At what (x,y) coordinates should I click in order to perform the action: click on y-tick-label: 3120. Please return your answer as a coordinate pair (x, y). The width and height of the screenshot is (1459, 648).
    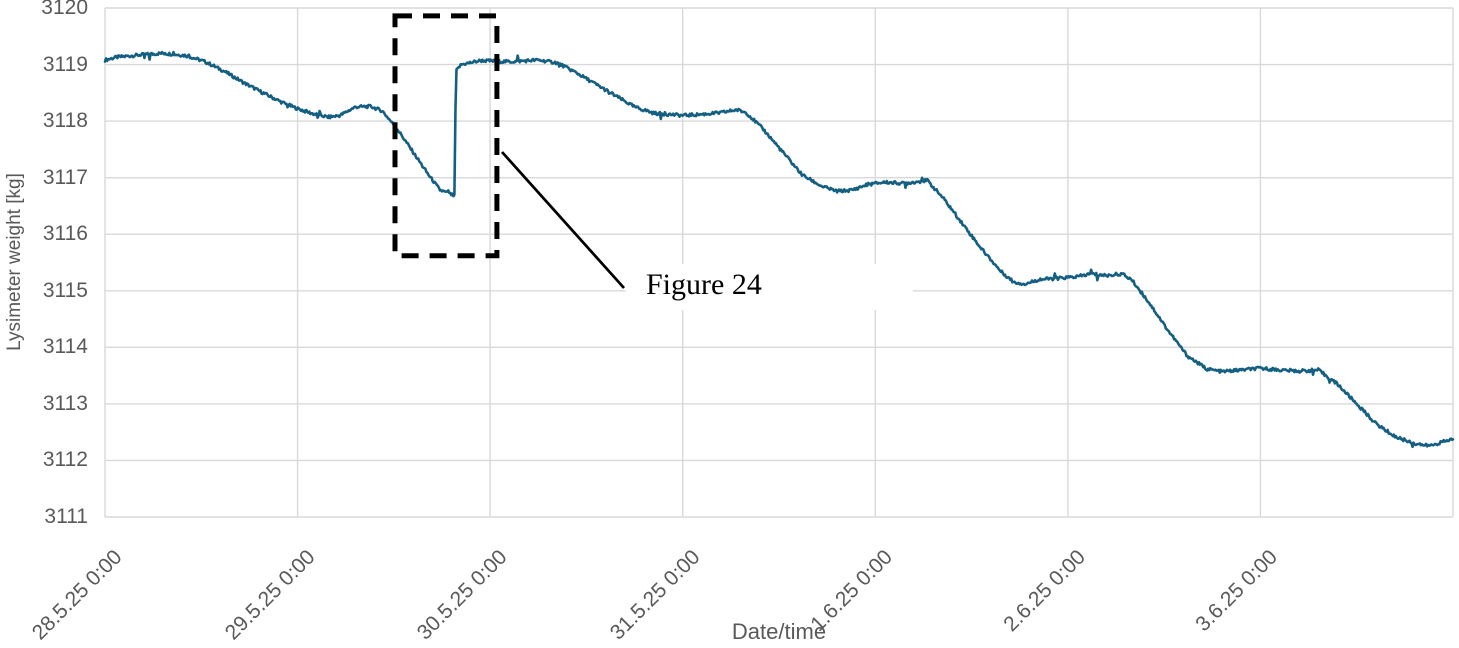
    Looking at the image, I should click on (64, 9).